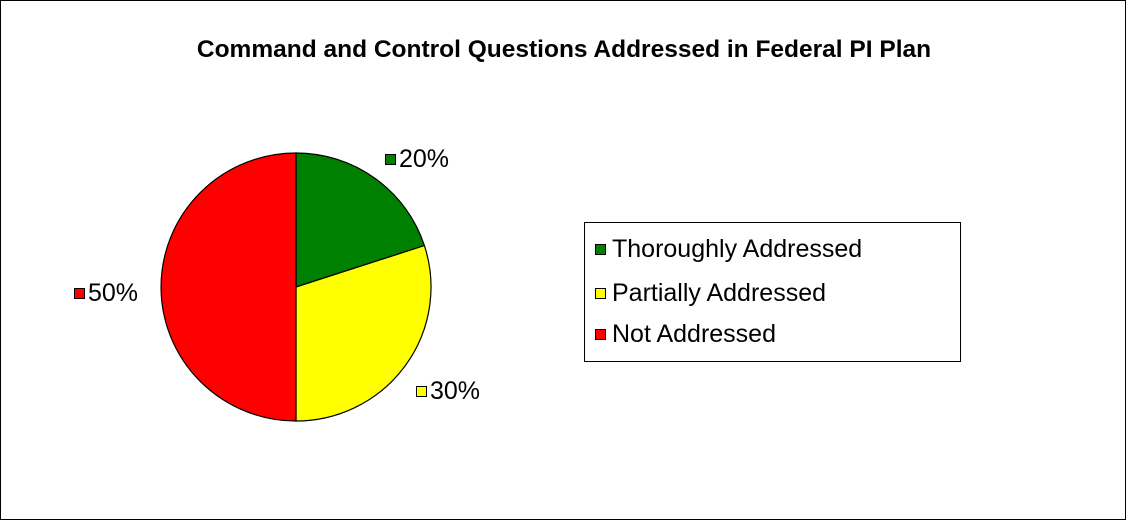  I want to click on legend-item-not-addressed: Not Addressed, so click(685, 334).